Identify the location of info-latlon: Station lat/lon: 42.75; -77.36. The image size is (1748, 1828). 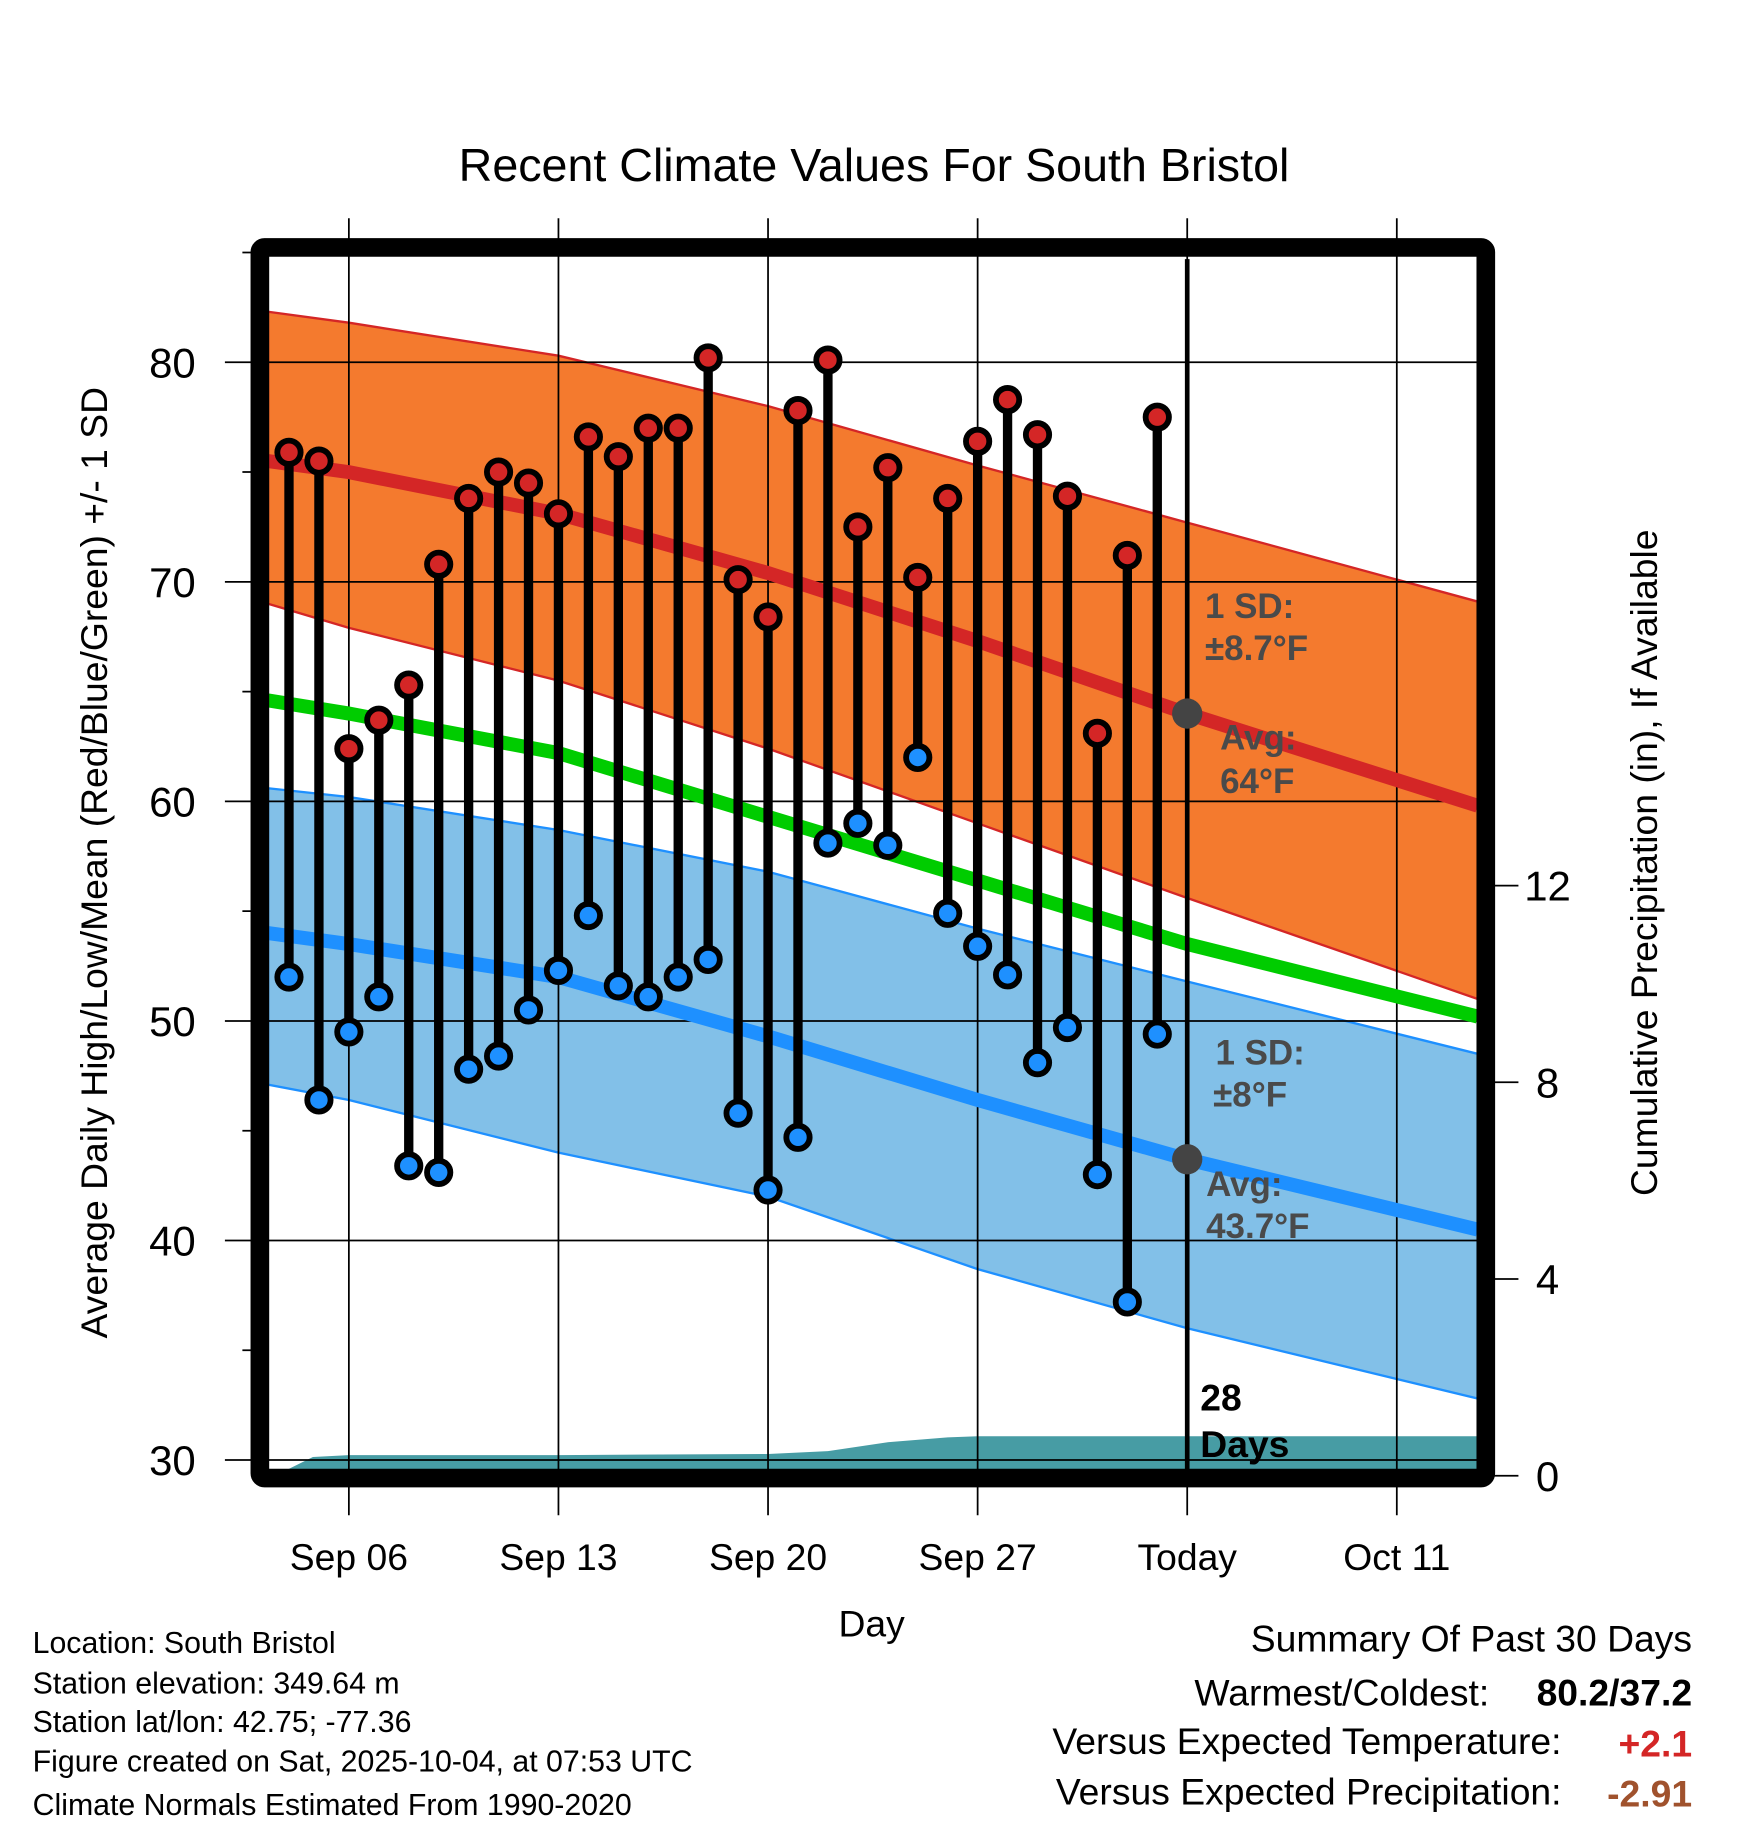
(222, 1722).